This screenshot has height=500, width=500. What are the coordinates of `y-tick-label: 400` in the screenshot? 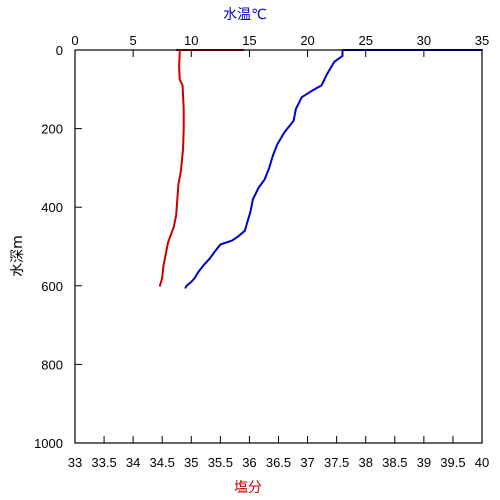 It's located at (52, 207).